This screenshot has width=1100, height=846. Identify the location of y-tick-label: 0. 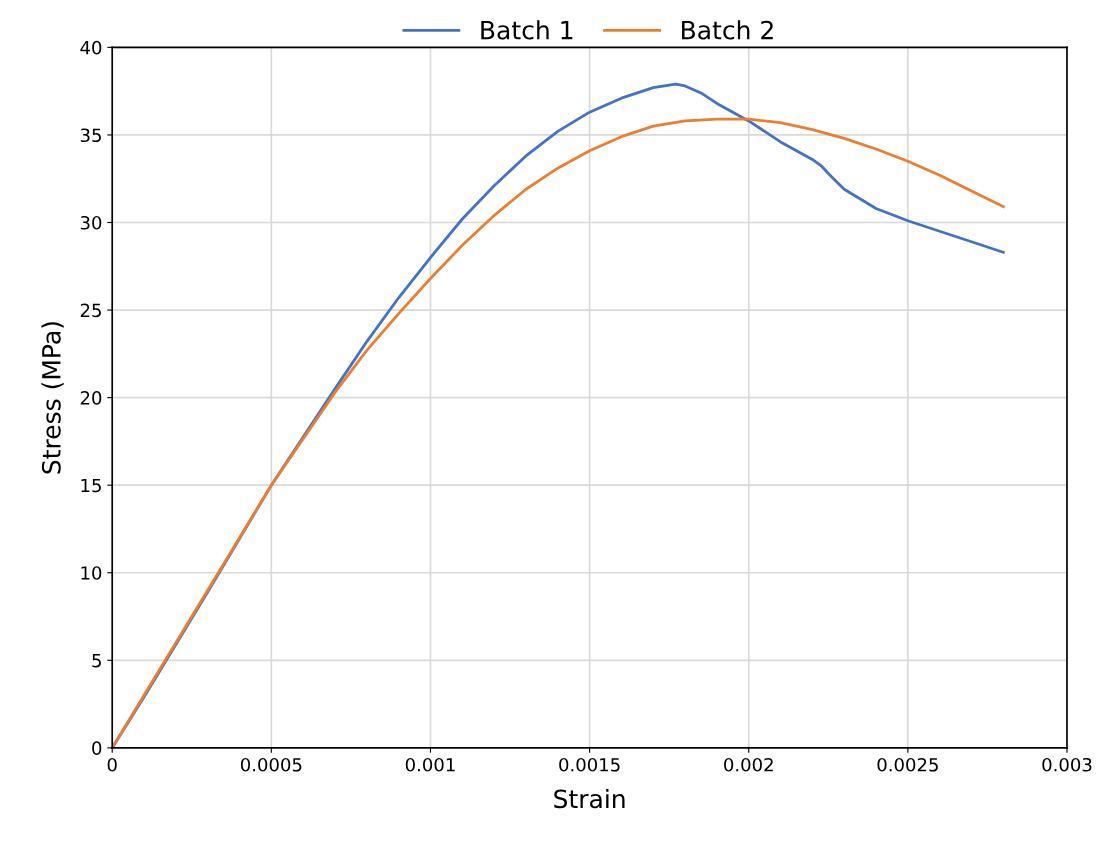
(97, 748).